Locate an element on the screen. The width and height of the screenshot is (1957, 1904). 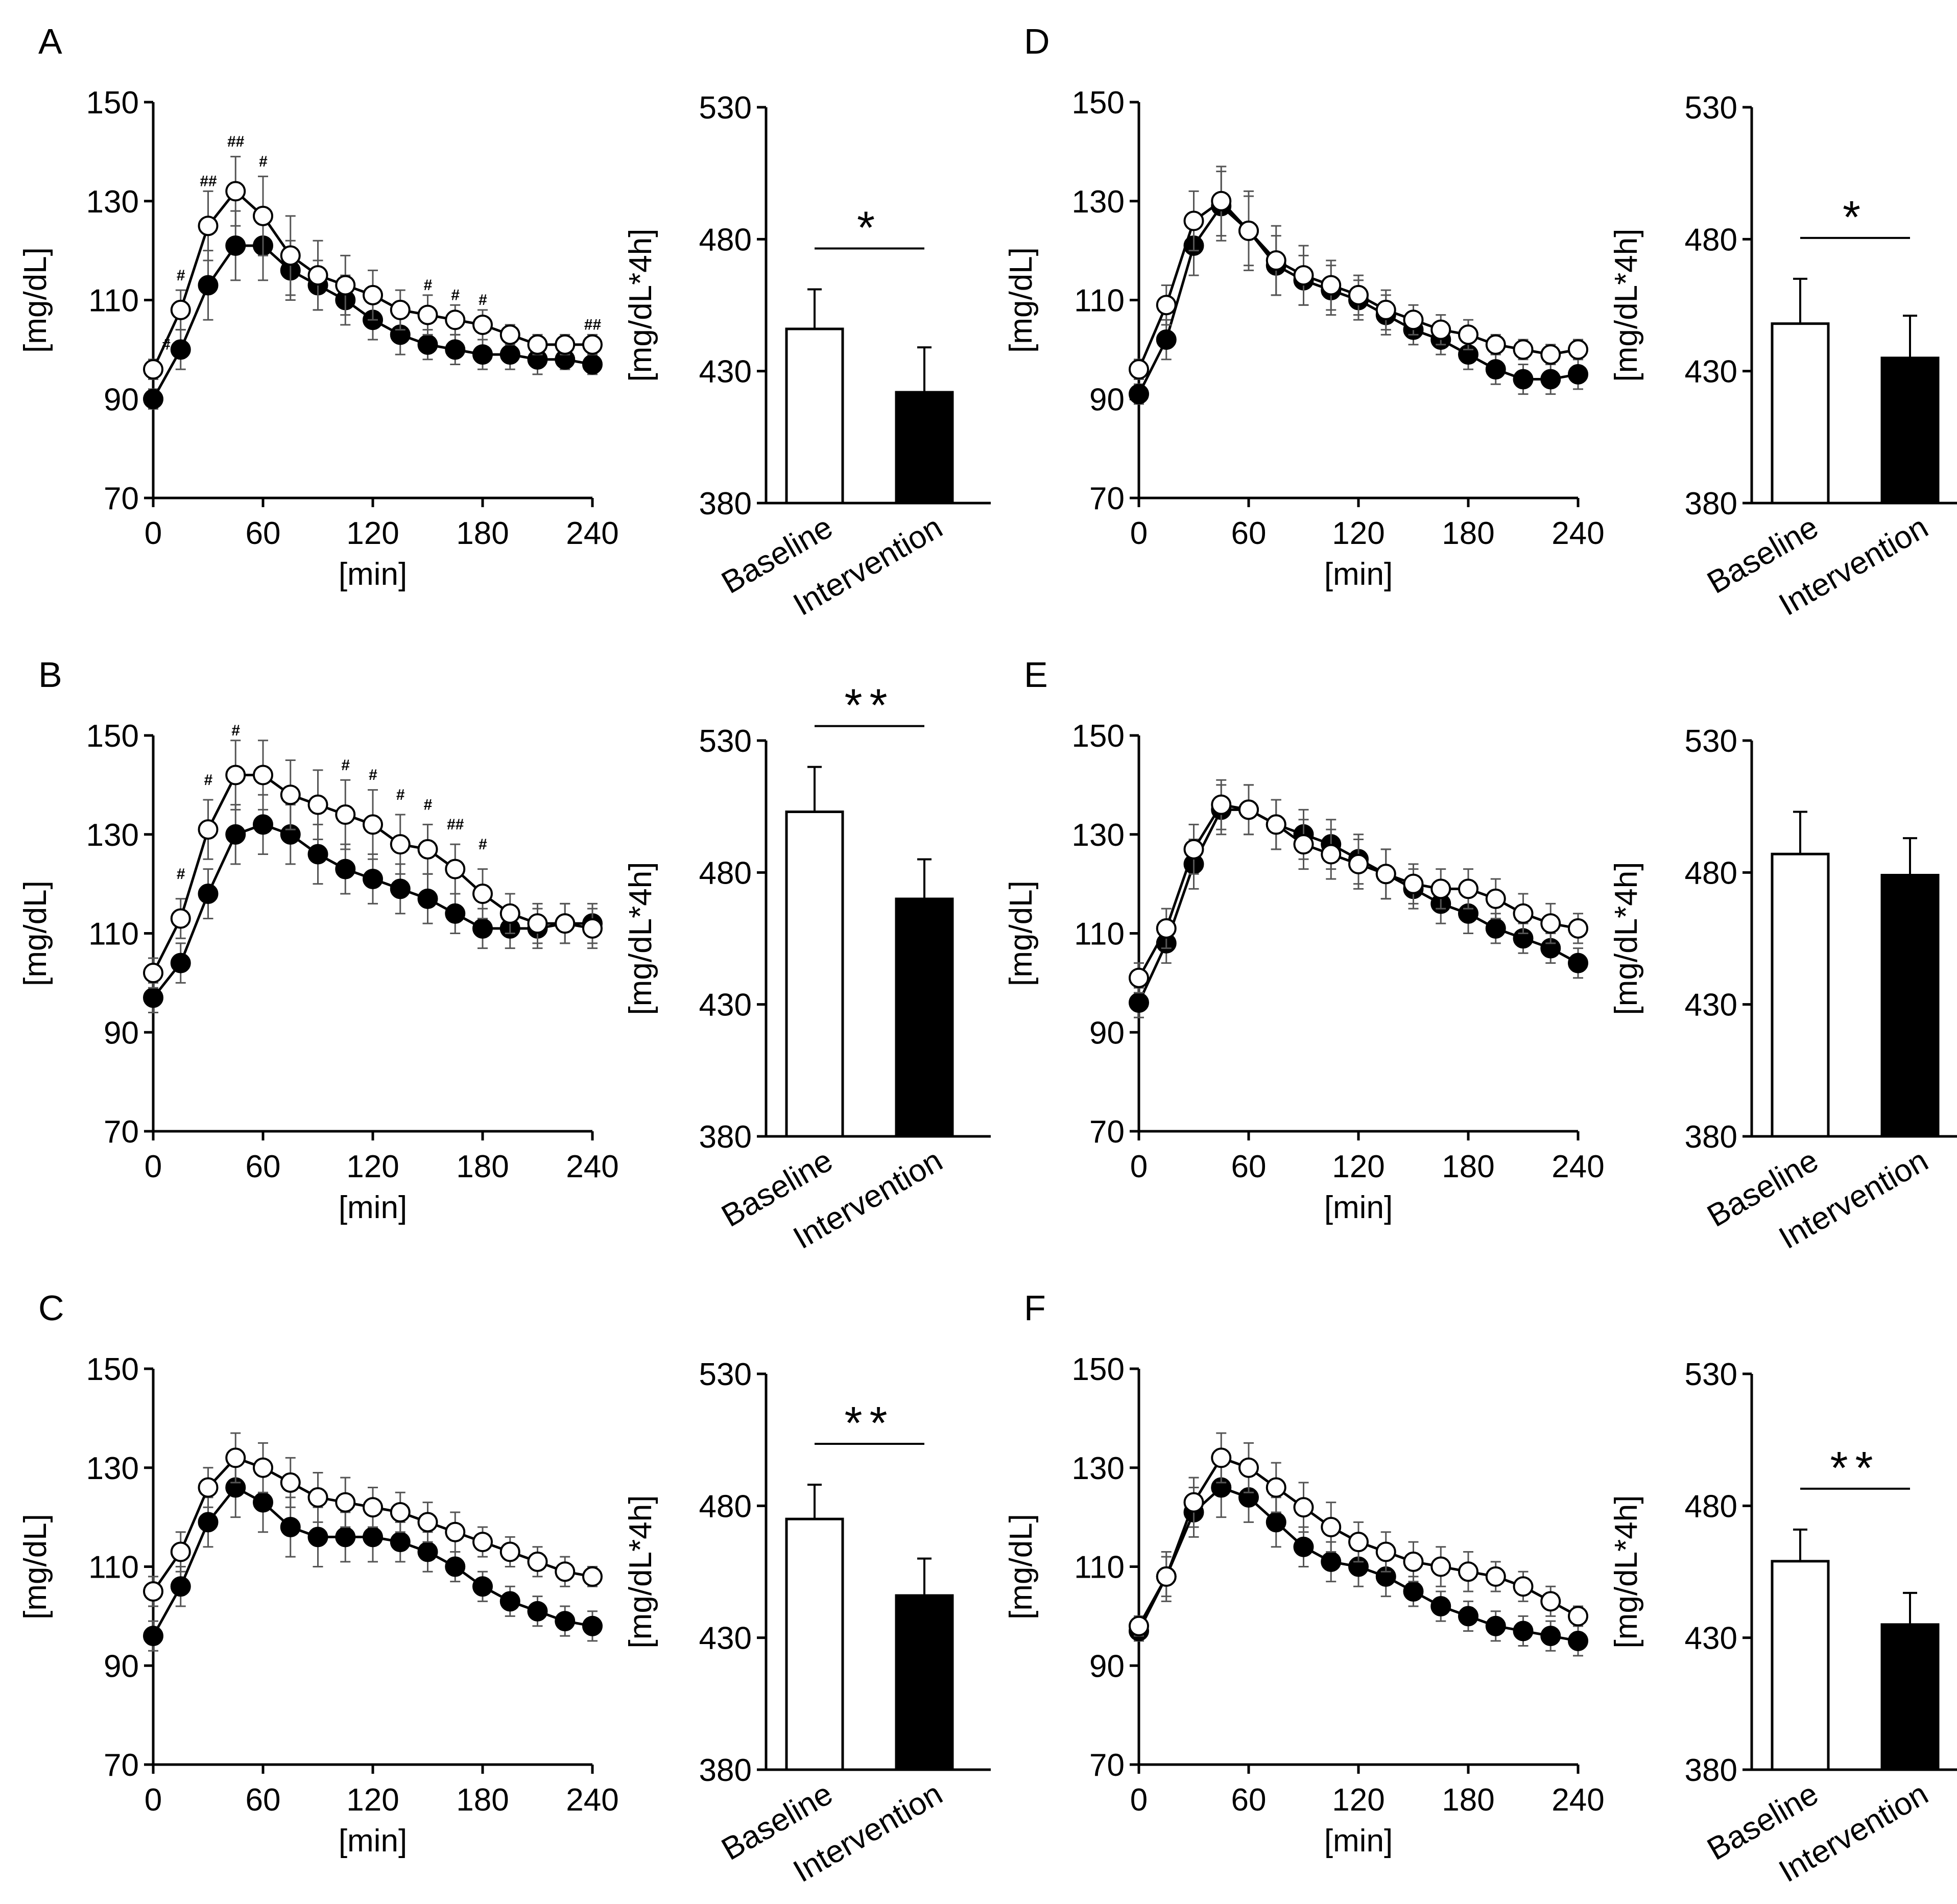
significance-marker: ## is located at coordinates (209, 181).